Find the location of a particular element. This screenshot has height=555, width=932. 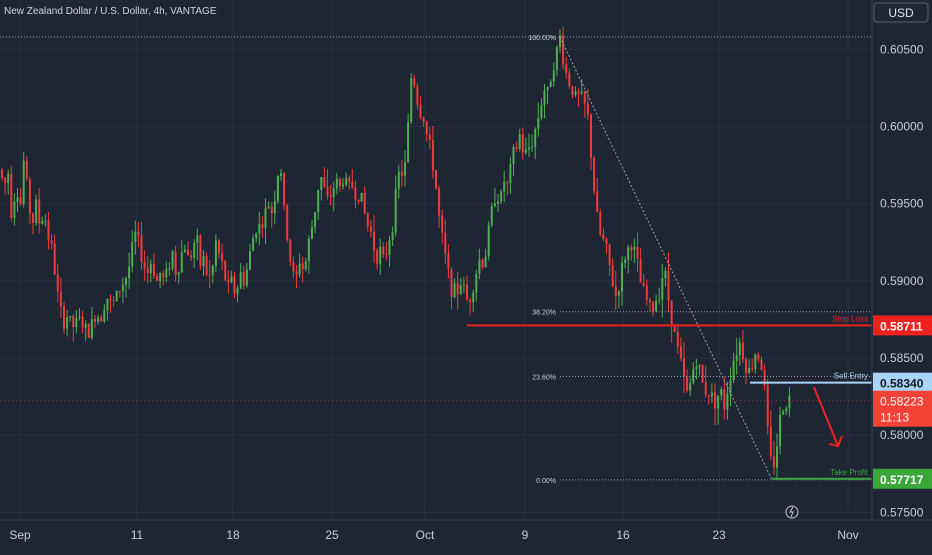

price-axis-box-label: 0.58340 is located at coordinates (902, 384).